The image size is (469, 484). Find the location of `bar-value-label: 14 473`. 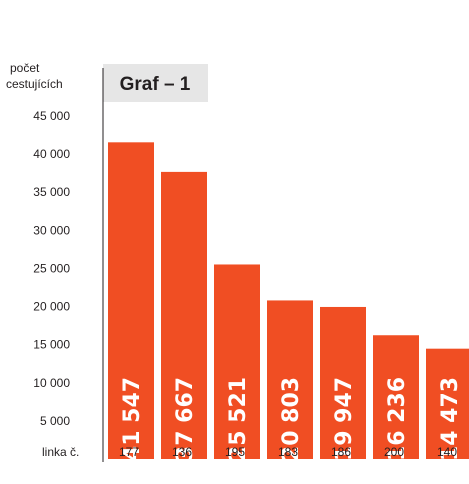

bar-value-label: 14 473 is located at coordinates (450, 419).